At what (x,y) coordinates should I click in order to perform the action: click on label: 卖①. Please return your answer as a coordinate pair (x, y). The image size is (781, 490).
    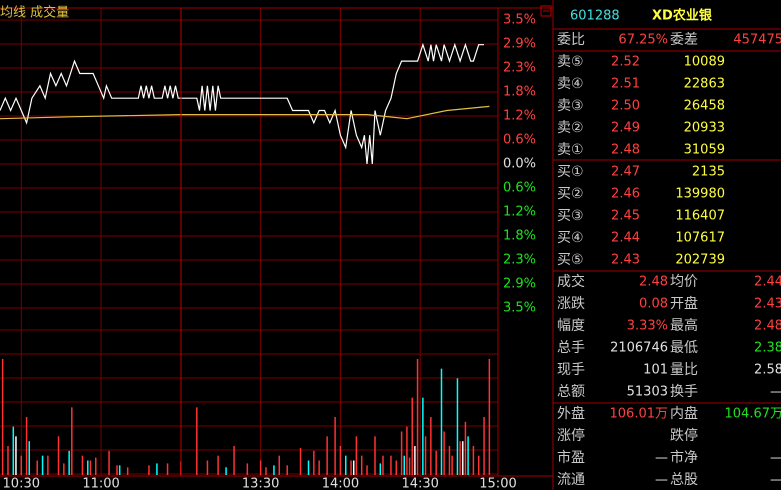
    Looking at the image, I should click on (570, 150).